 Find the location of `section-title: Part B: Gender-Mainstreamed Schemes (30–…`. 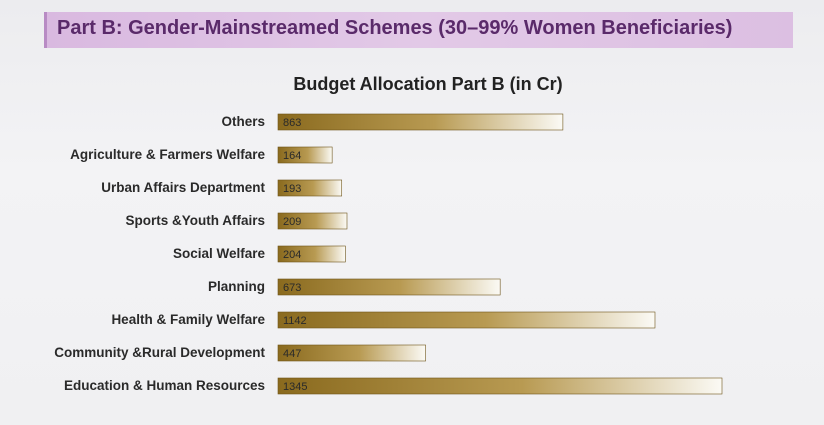

section-title: Part B: Gender-Mainstreamed Schemes (30–… is located at coordinates (395, 28).